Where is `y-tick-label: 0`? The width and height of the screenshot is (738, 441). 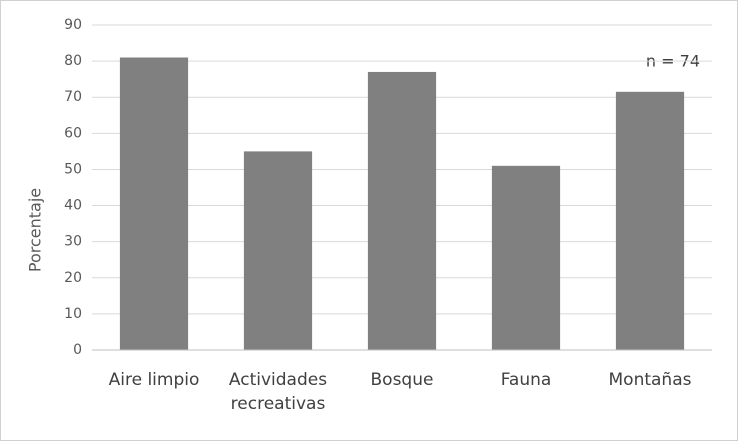 y-tick-label: 0 is located at coordinates (77, 350).